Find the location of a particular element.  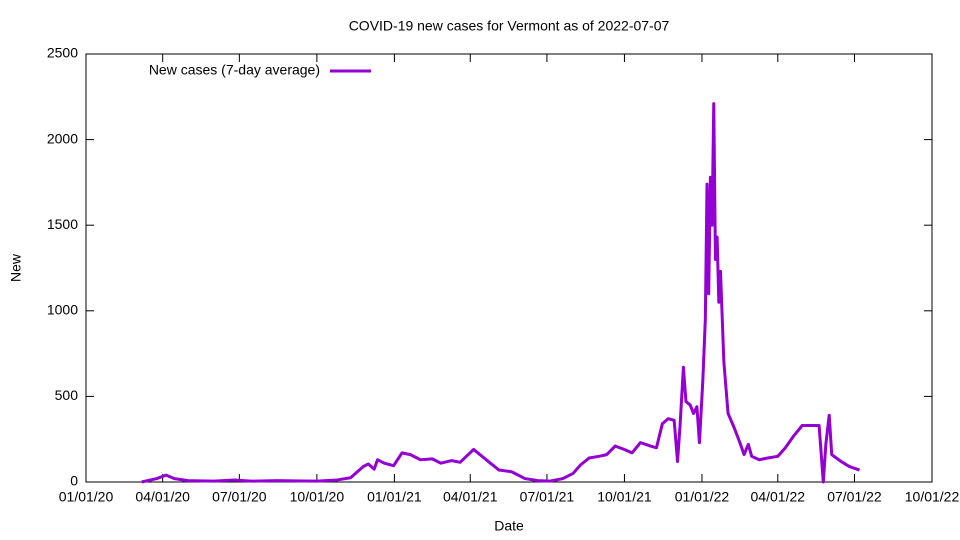

x-tick-label: 10/01/22 is located at coordinates (932, 497).